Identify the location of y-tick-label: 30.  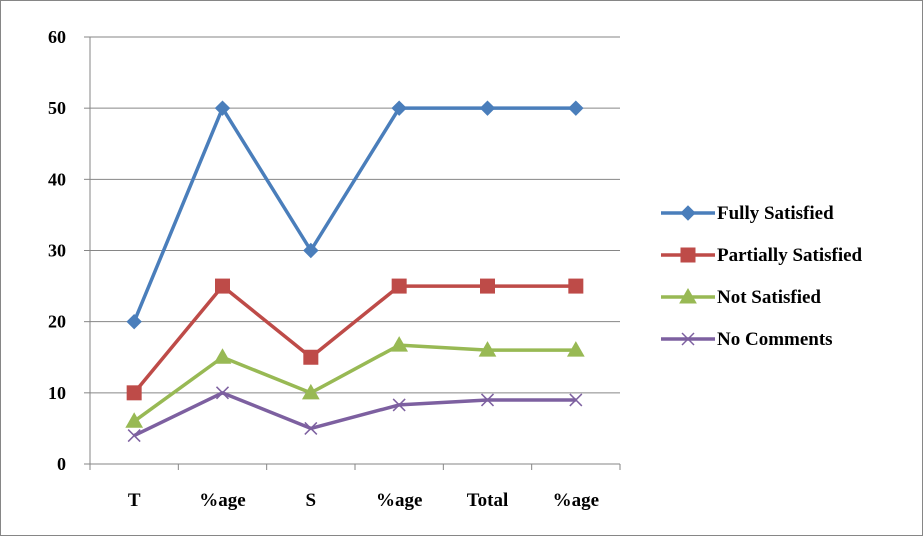
(57, 251).